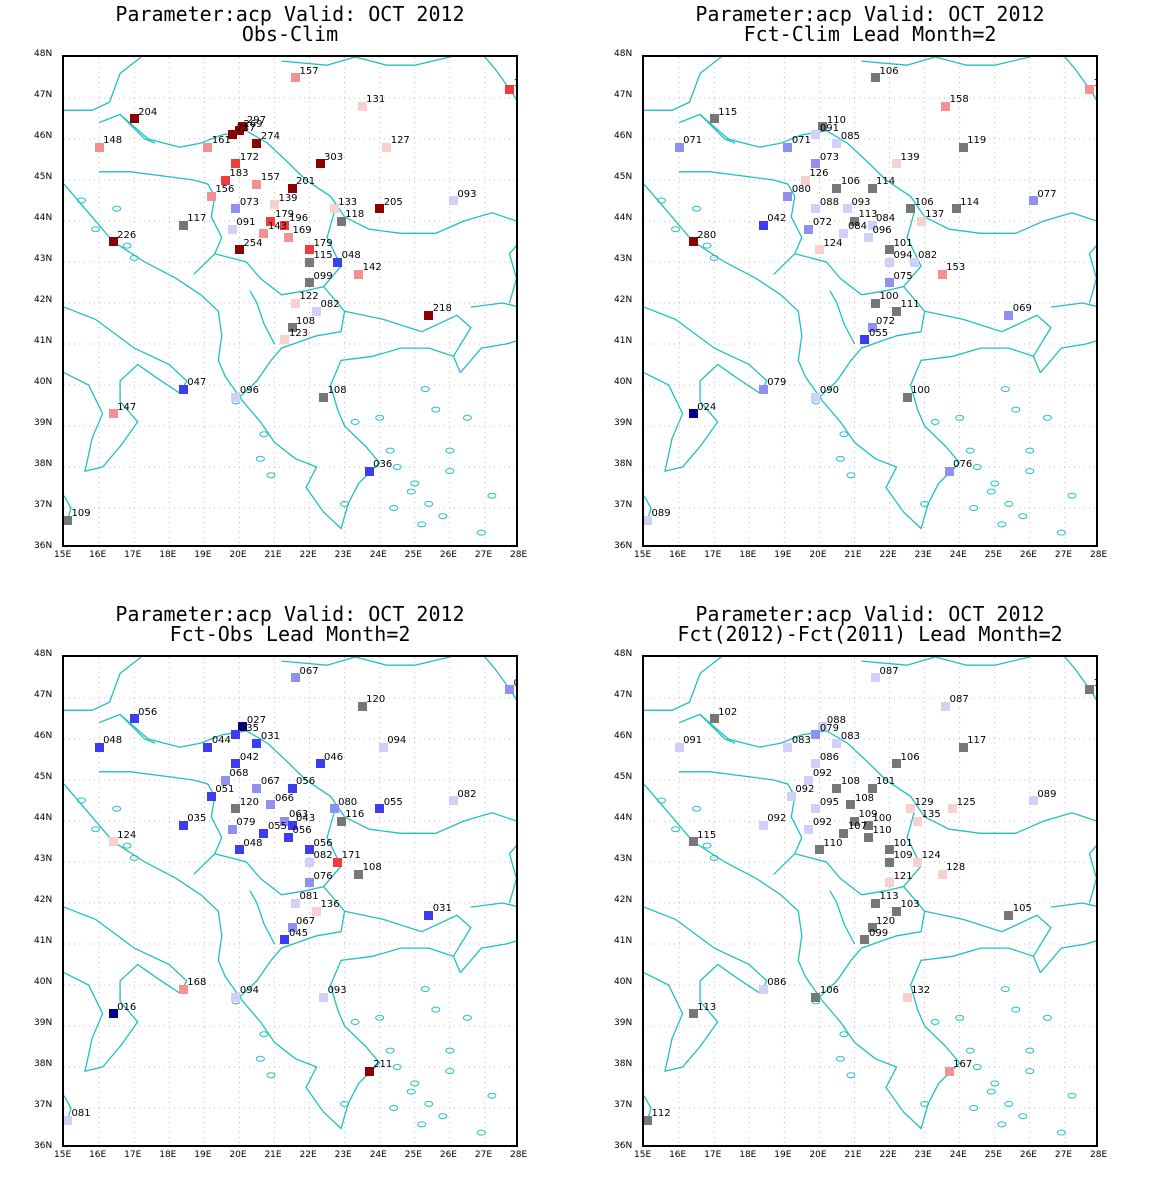 Image resolution: width=1160 pixels, height=1200 pixels. I want to click on station-value-label: 115, so click(707, 835).